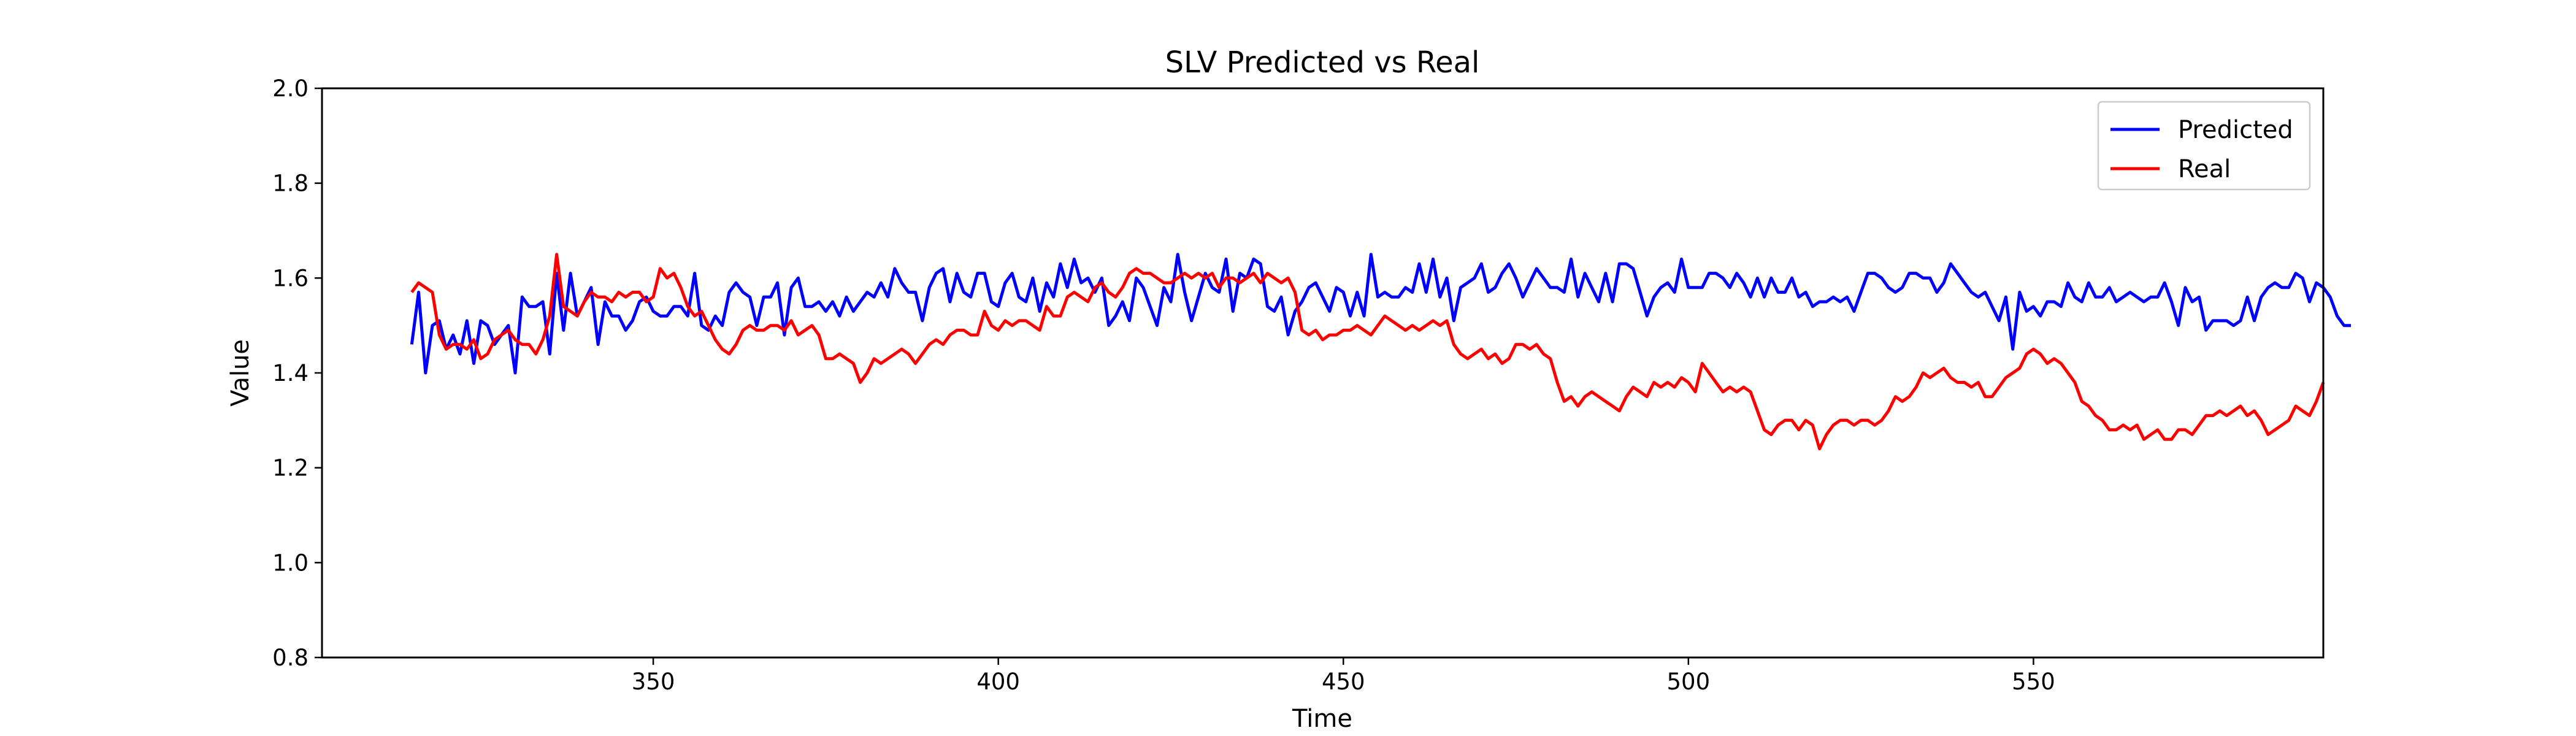 The image size is (2576, 736). What do you see at coordinates (1689, 682) in the screenshot?
I see `x-tick-label: 500` at bounding box center [1689, 682].